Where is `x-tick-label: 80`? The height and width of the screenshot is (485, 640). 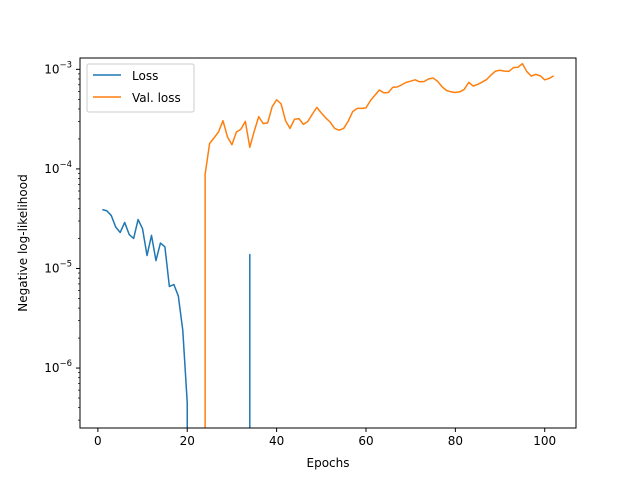
x-tick-label: 80 is located at coordinates (455, 441).